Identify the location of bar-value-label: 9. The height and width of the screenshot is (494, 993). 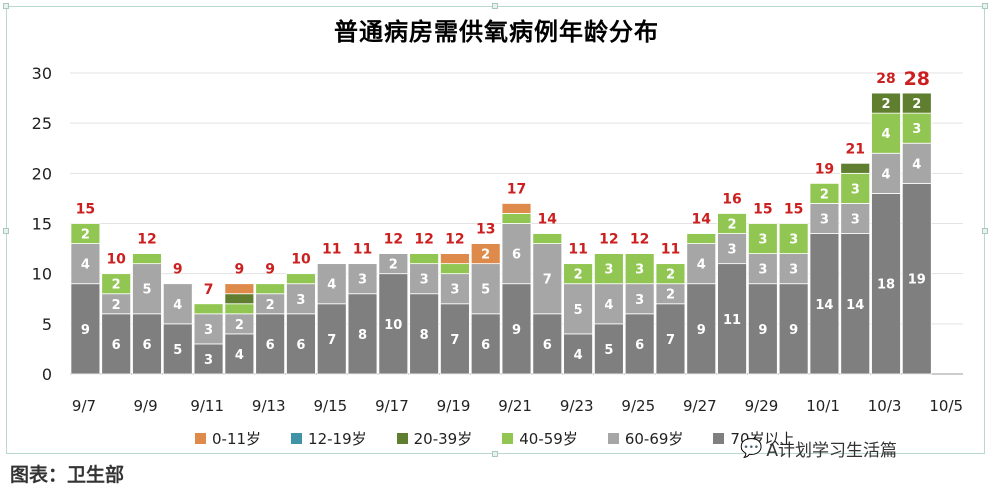
(793, 330).